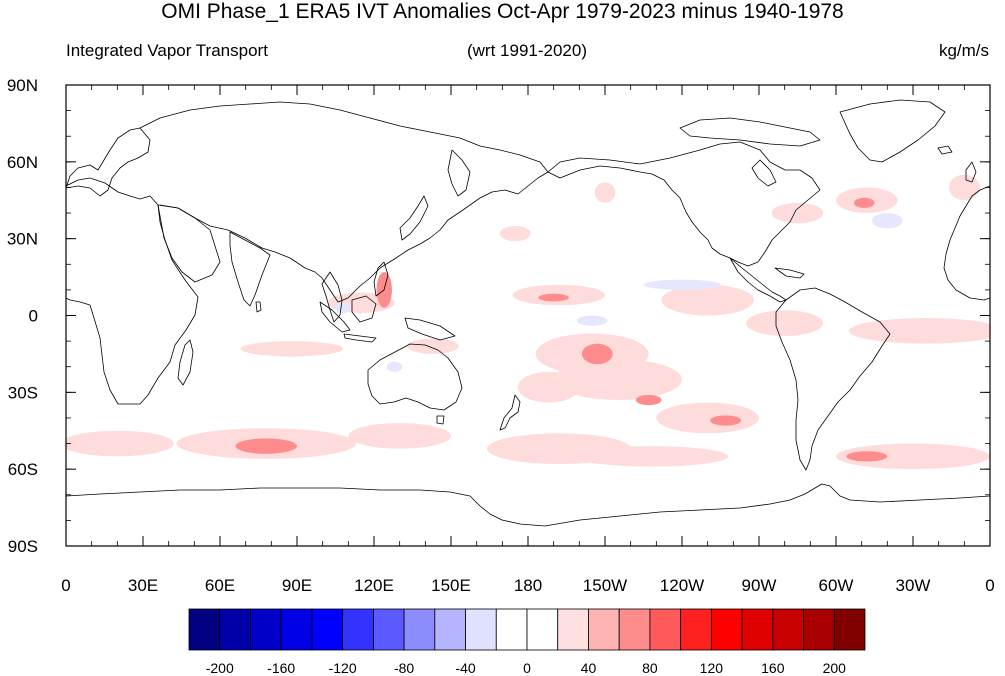 The width and height of the screenshot is (1005, 676). What do you see at coordinates (250, 269) in the screenshot?
I see `coastline-india` at bounding box center [250, 269].